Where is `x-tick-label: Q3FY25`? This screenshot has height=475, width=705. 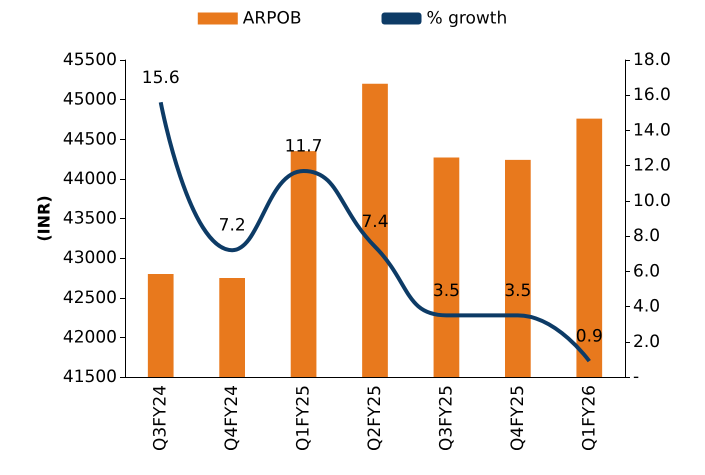 x-tick-label: Q3FY25 is located at coordinates (446, 418).